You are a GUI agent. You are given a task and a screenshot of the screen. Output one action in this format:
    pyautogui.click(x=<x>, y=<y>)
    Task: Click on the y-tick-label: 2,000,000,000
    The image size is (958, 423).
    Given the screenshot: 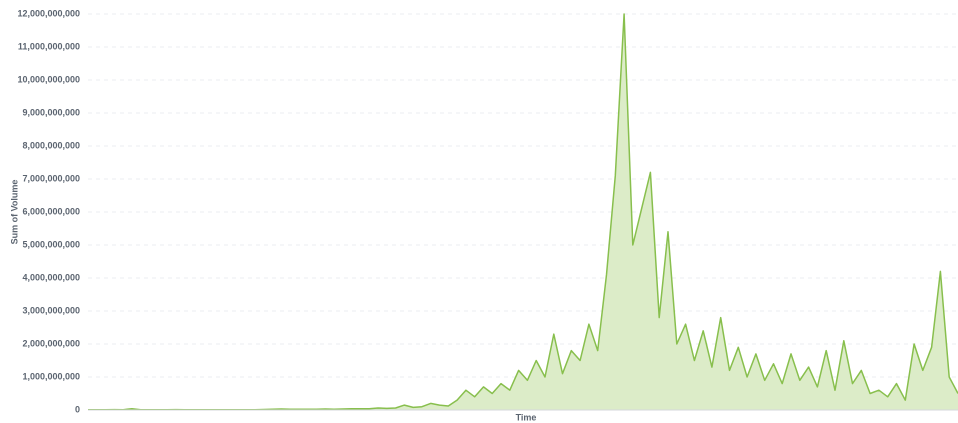 What is the action you would take?
    pyautogui.click(x=51, y=343)
    